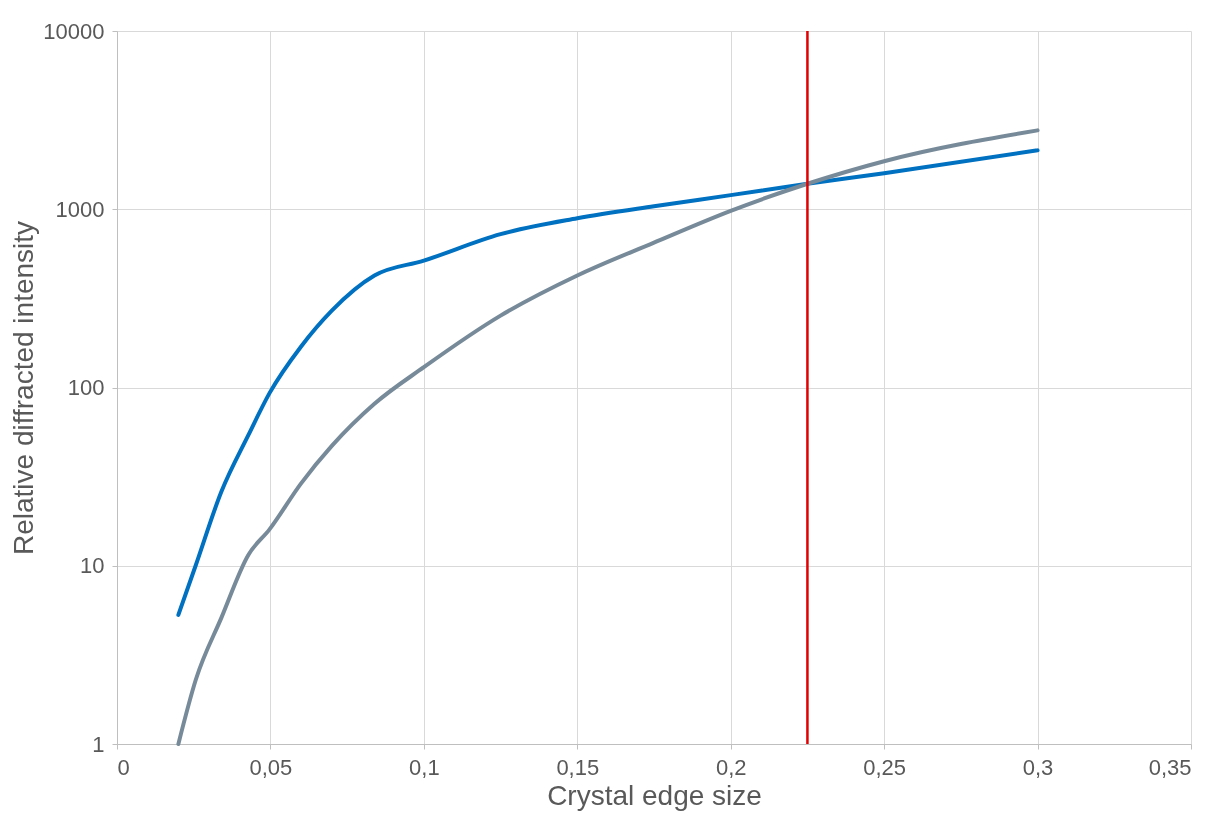  Describe the element at coordinates (98, 744) in the screenshot. I see `y-tick-label: 1` at that location.